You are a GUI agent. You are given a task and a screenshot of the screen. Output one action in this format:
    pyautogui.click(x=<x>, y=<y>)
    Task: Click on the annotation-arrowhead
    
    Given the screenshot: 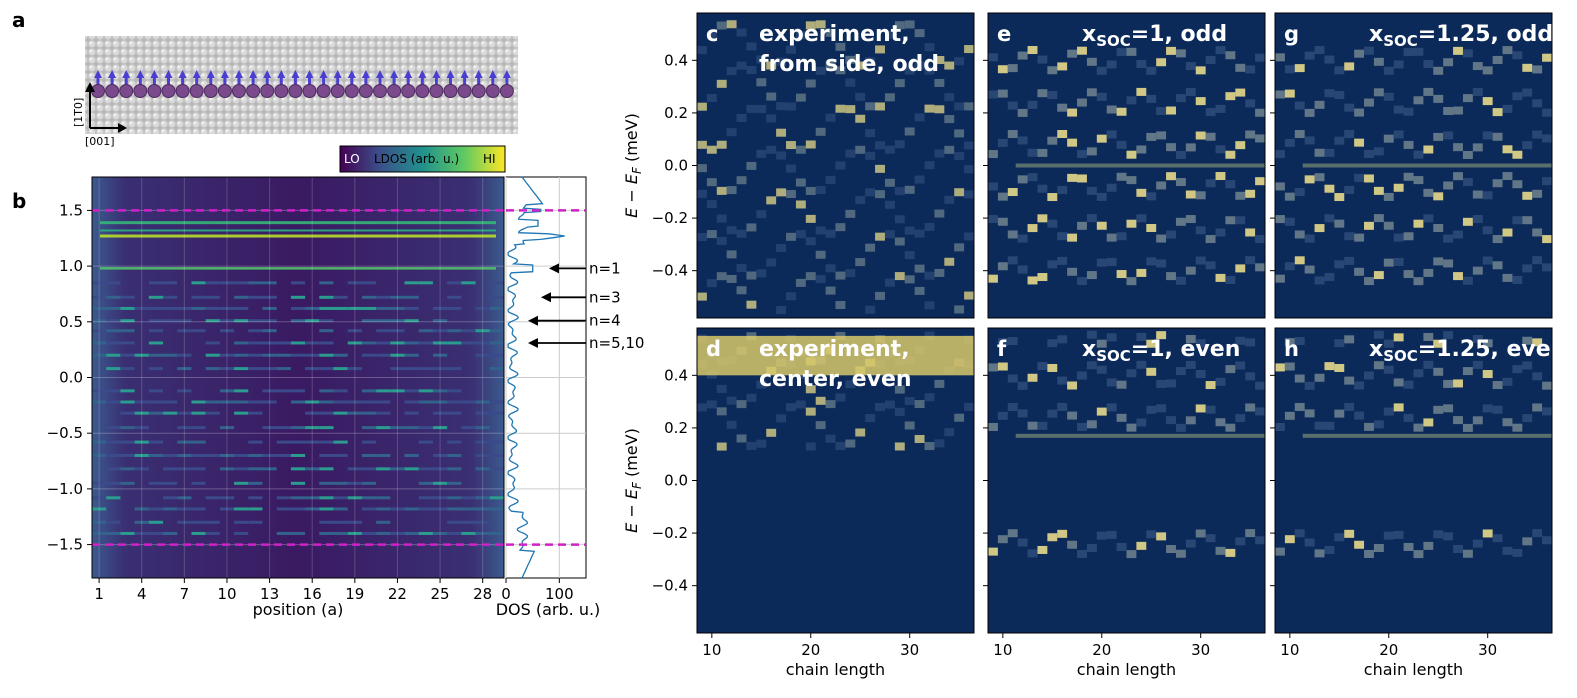 What is the action you would take?
    pyautogui.click(x=554, y=268)
    